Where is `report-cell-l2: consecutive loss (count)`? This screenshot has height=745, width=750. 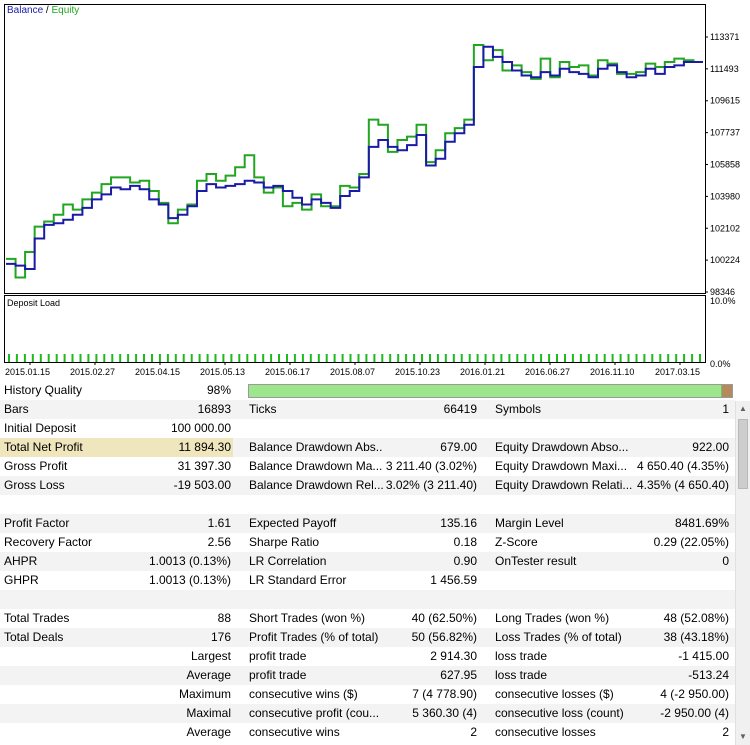 report-cell-l2: consecutive loss (count) is located at coordinates (559, 713).